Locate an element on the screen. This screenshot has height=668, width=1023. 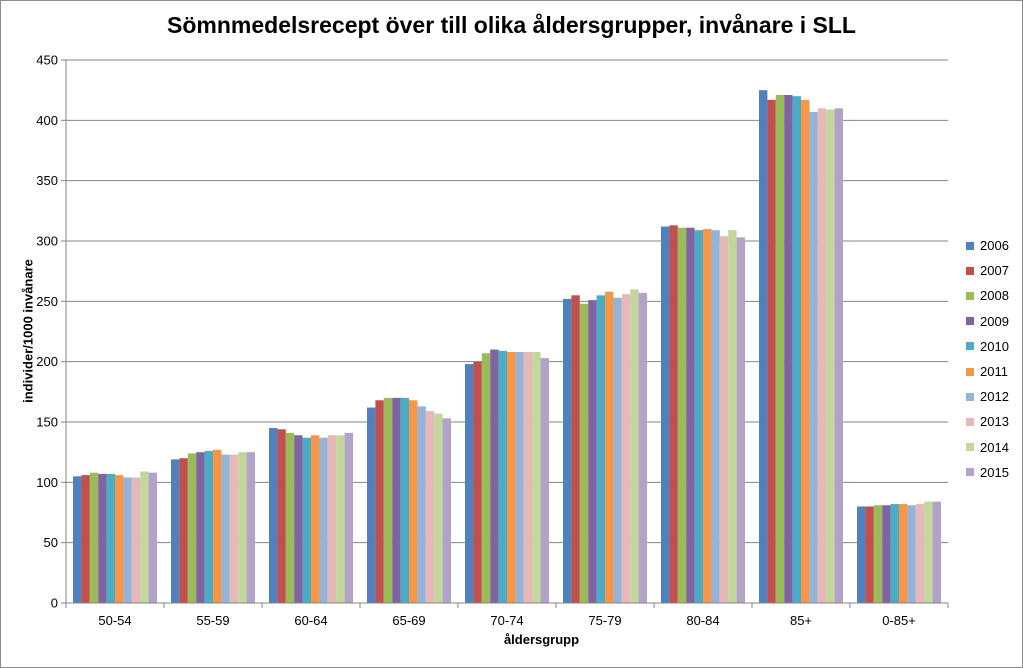
x-axis-label: åldersgrupp is located at coordinates (541, 639).